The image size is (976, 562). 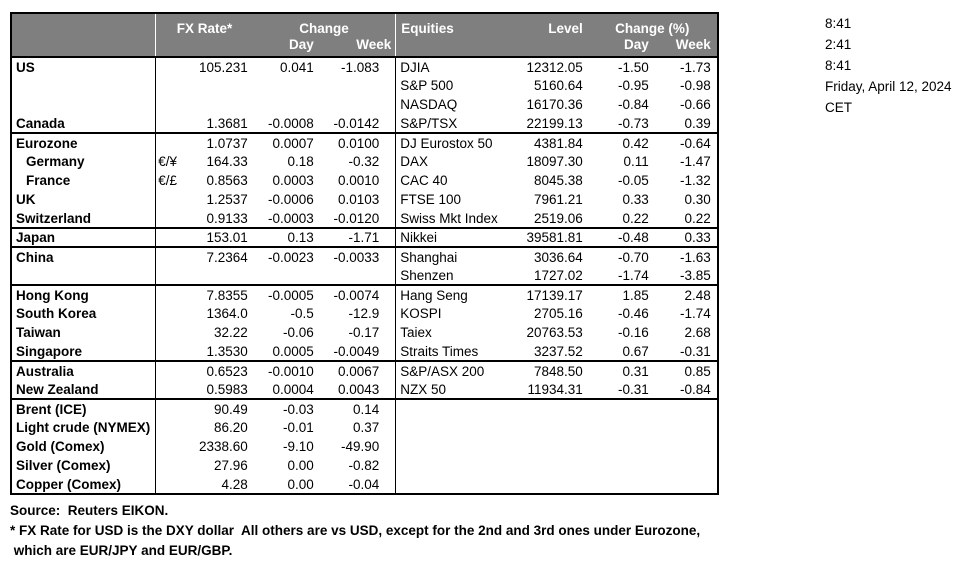 What do you see at coordinates (230, 409) in the screenshot?
I see `cell-rate: 90.49` at bounding box center [230, 409].